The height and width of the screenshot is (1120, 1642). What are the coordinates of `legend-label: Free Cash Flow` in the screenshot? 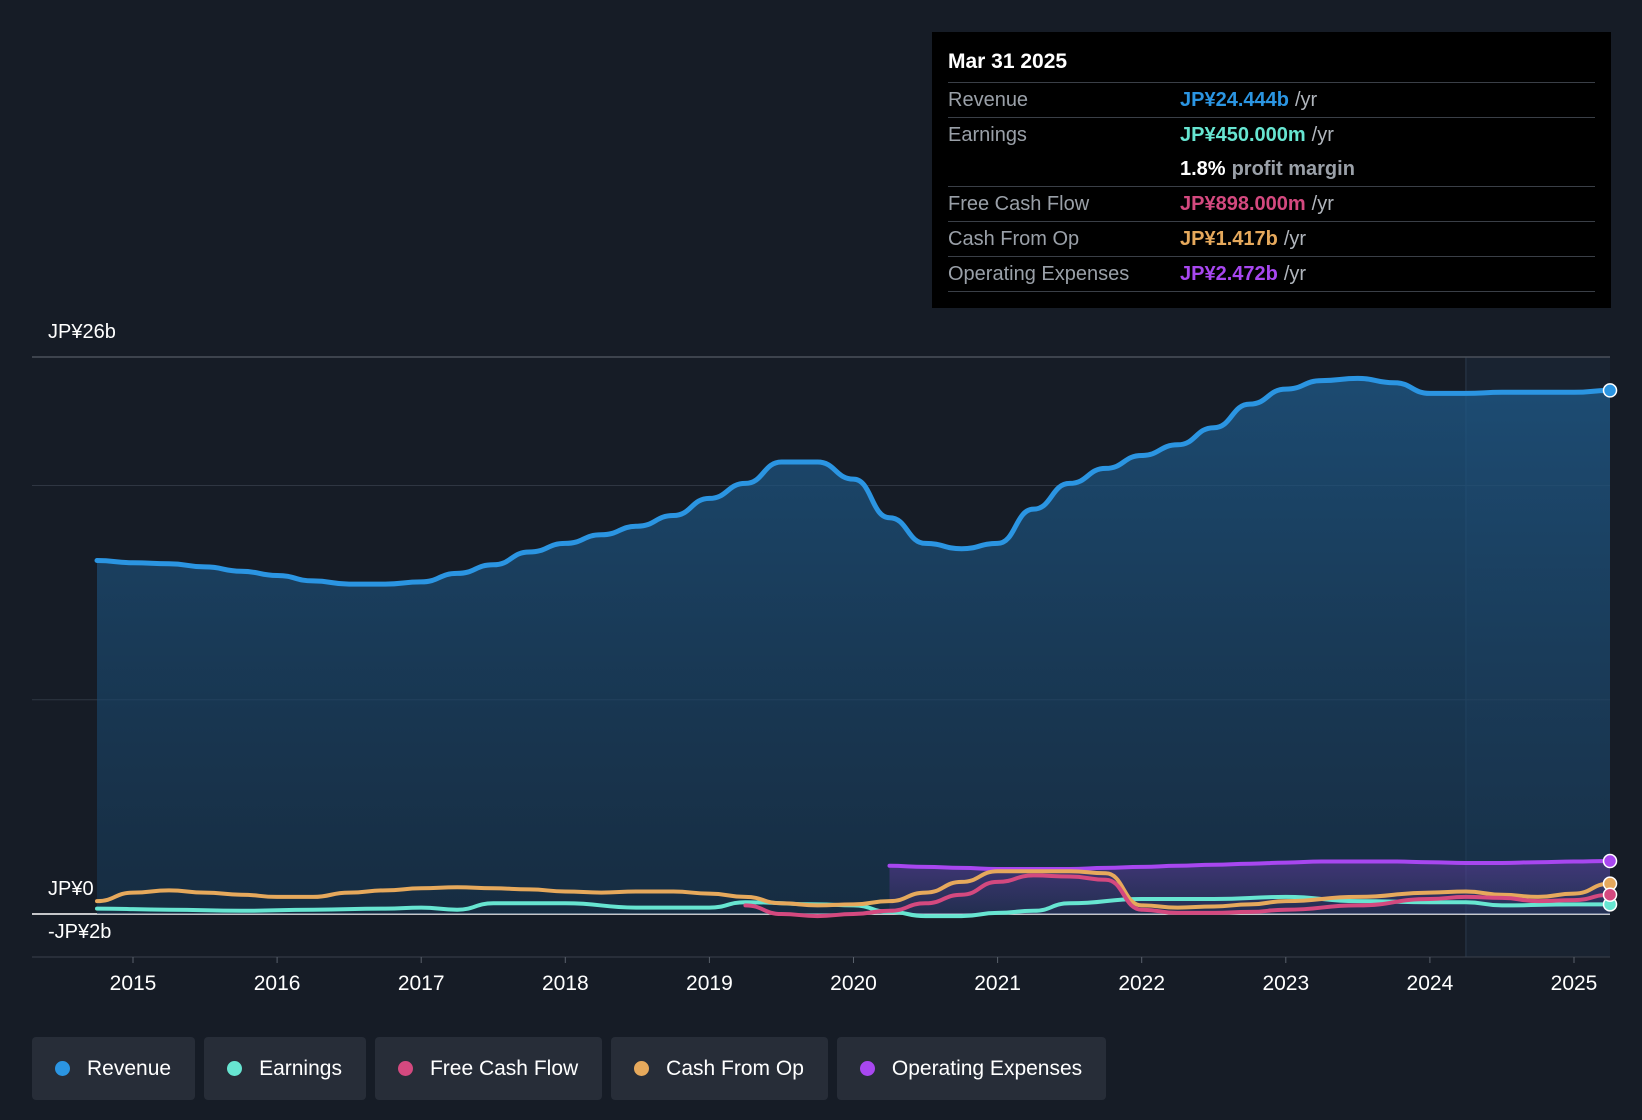 It's located at (504, 1068).